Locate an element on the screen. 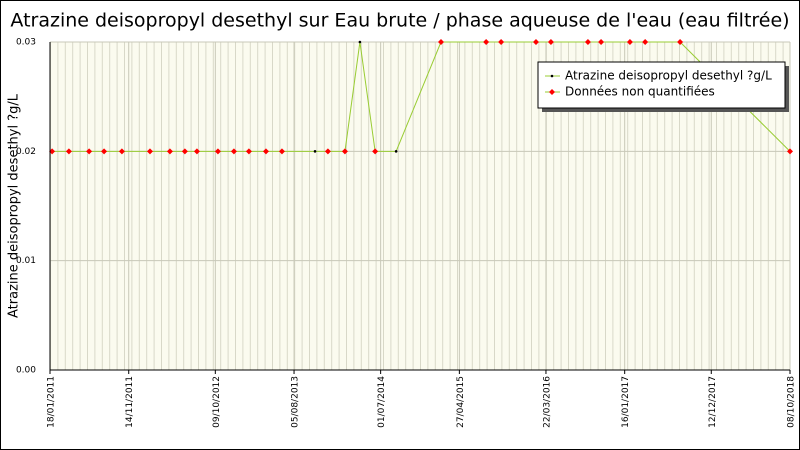  y-axis-label: Atrazine deisopropyl desethyl ?g/L is located at coordinates (14, 205).